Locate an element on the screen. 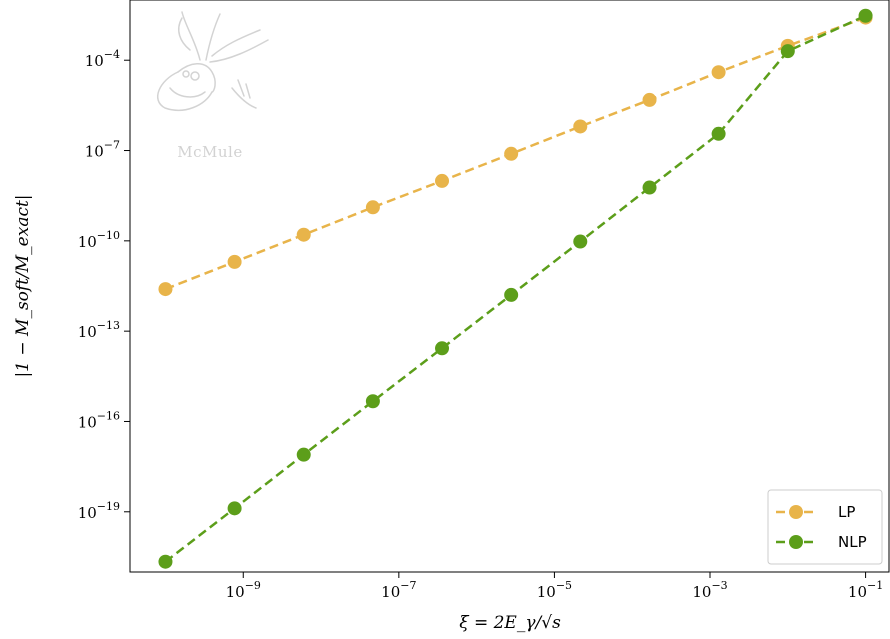 The width and height of the screenshot is (890, 639). x-tick-label: 10⁻⁹ is located at coordinates (243, 590).